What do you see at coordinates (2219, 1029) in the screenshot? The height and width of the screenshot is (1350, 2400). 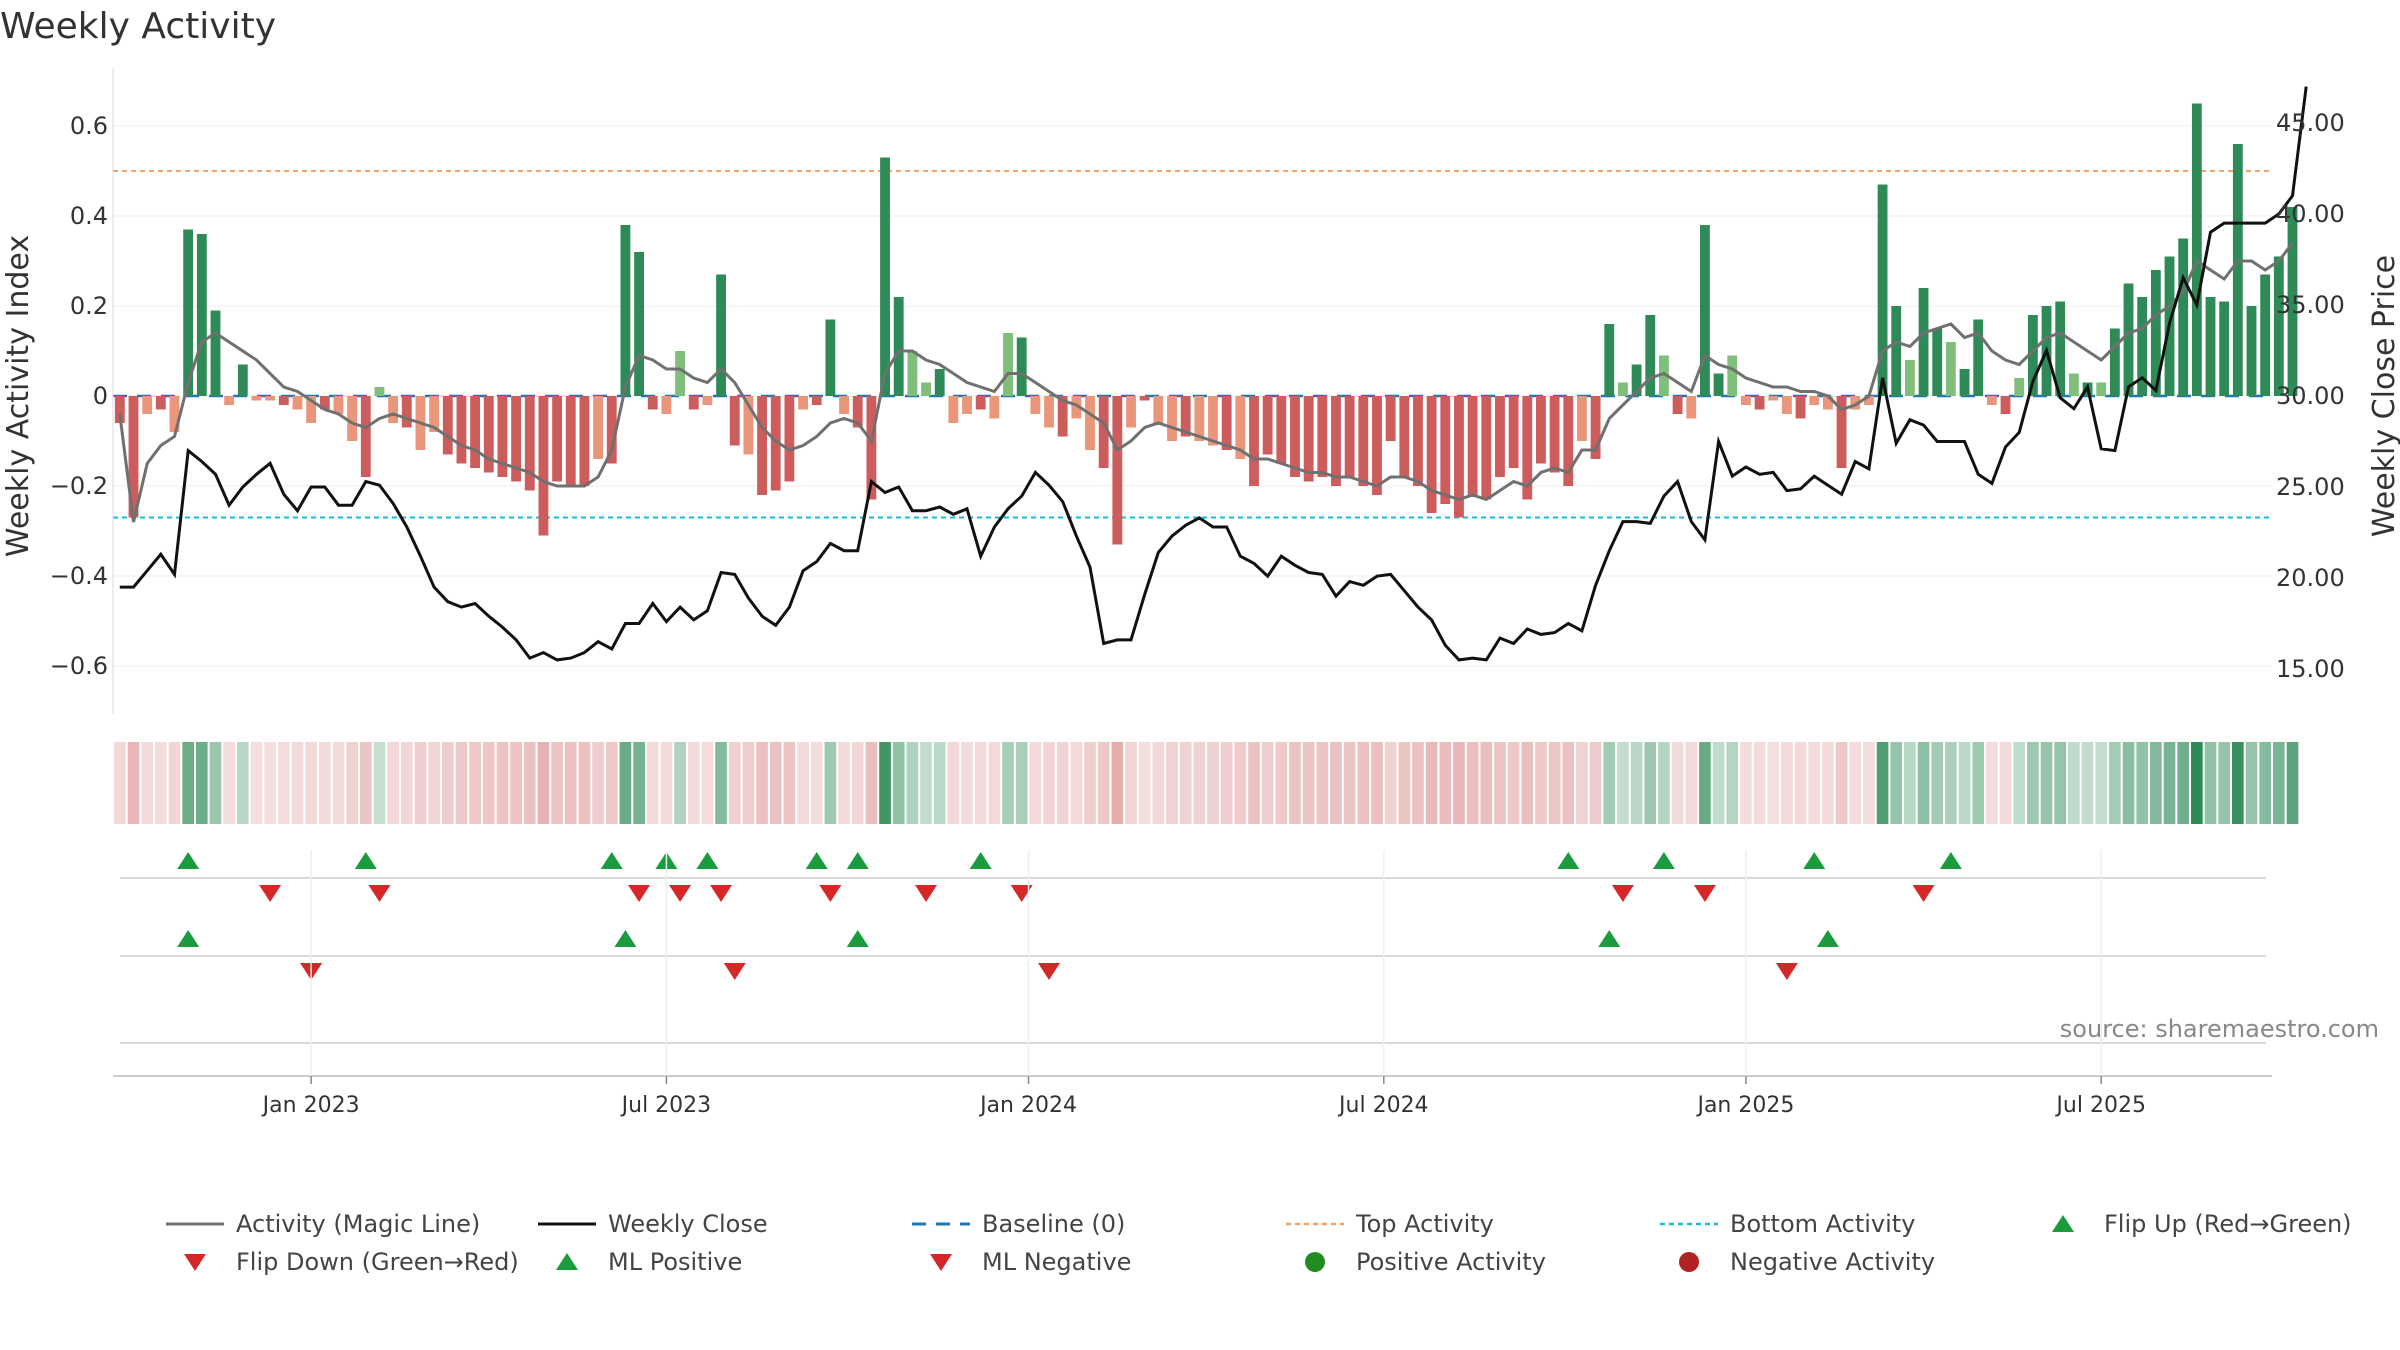 I see `source-note: source: sharemaestro.com` at bounding box center [2219, 1029].